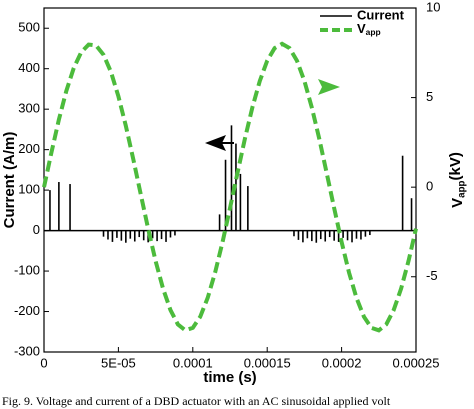 This screenshot has width=474, height=409. Describe the element at coordinates (27, 310) in the screenshot. I see `y-tick-label: -200` at that location.